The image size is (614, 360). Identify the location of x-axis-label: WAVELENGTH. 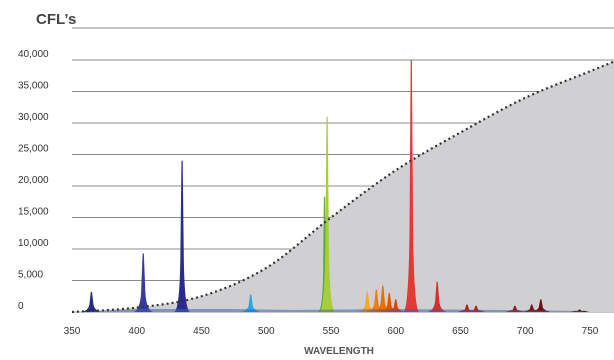
(339, 351).